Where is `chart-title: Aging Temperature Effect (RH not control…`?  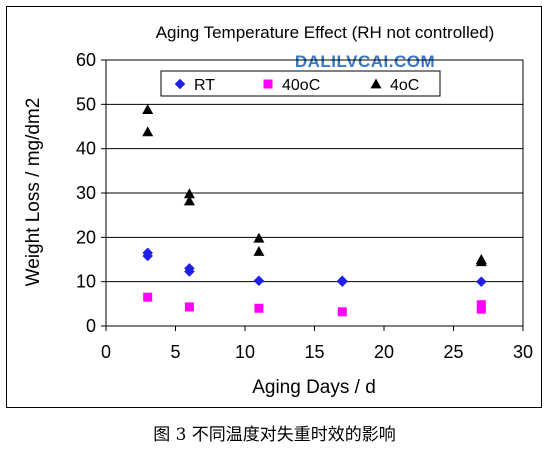 chart-title: Aging Temperature Effect (RH not control… is located at coordinates (325, 32).